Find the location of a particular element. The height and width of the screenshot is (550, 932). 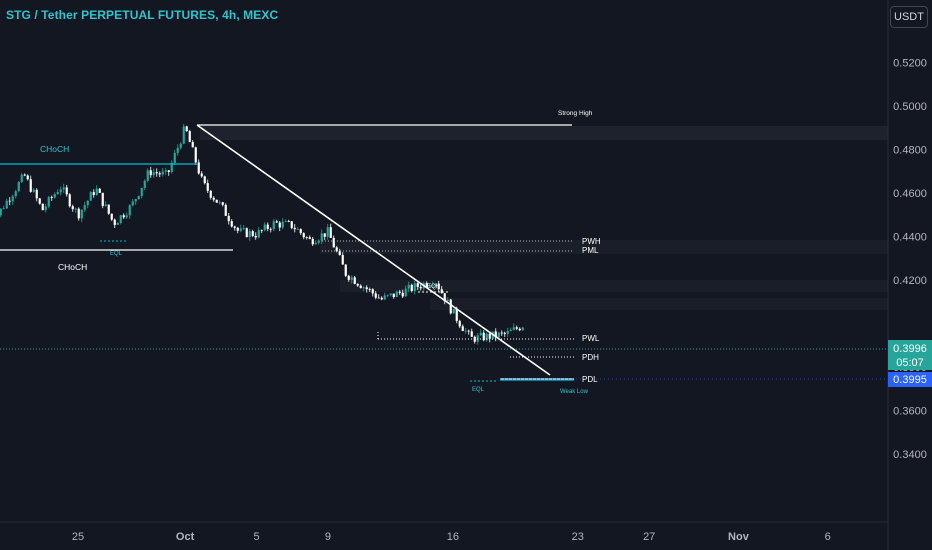

price-tick-label: 0.5200 is located at coordinates (910, 63).